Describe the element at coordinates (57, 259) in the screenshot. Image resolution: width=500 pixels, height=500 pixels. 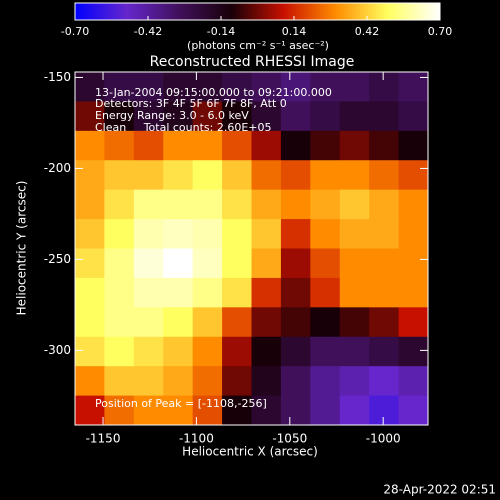
I see `y-tick-label: -250` at that location.